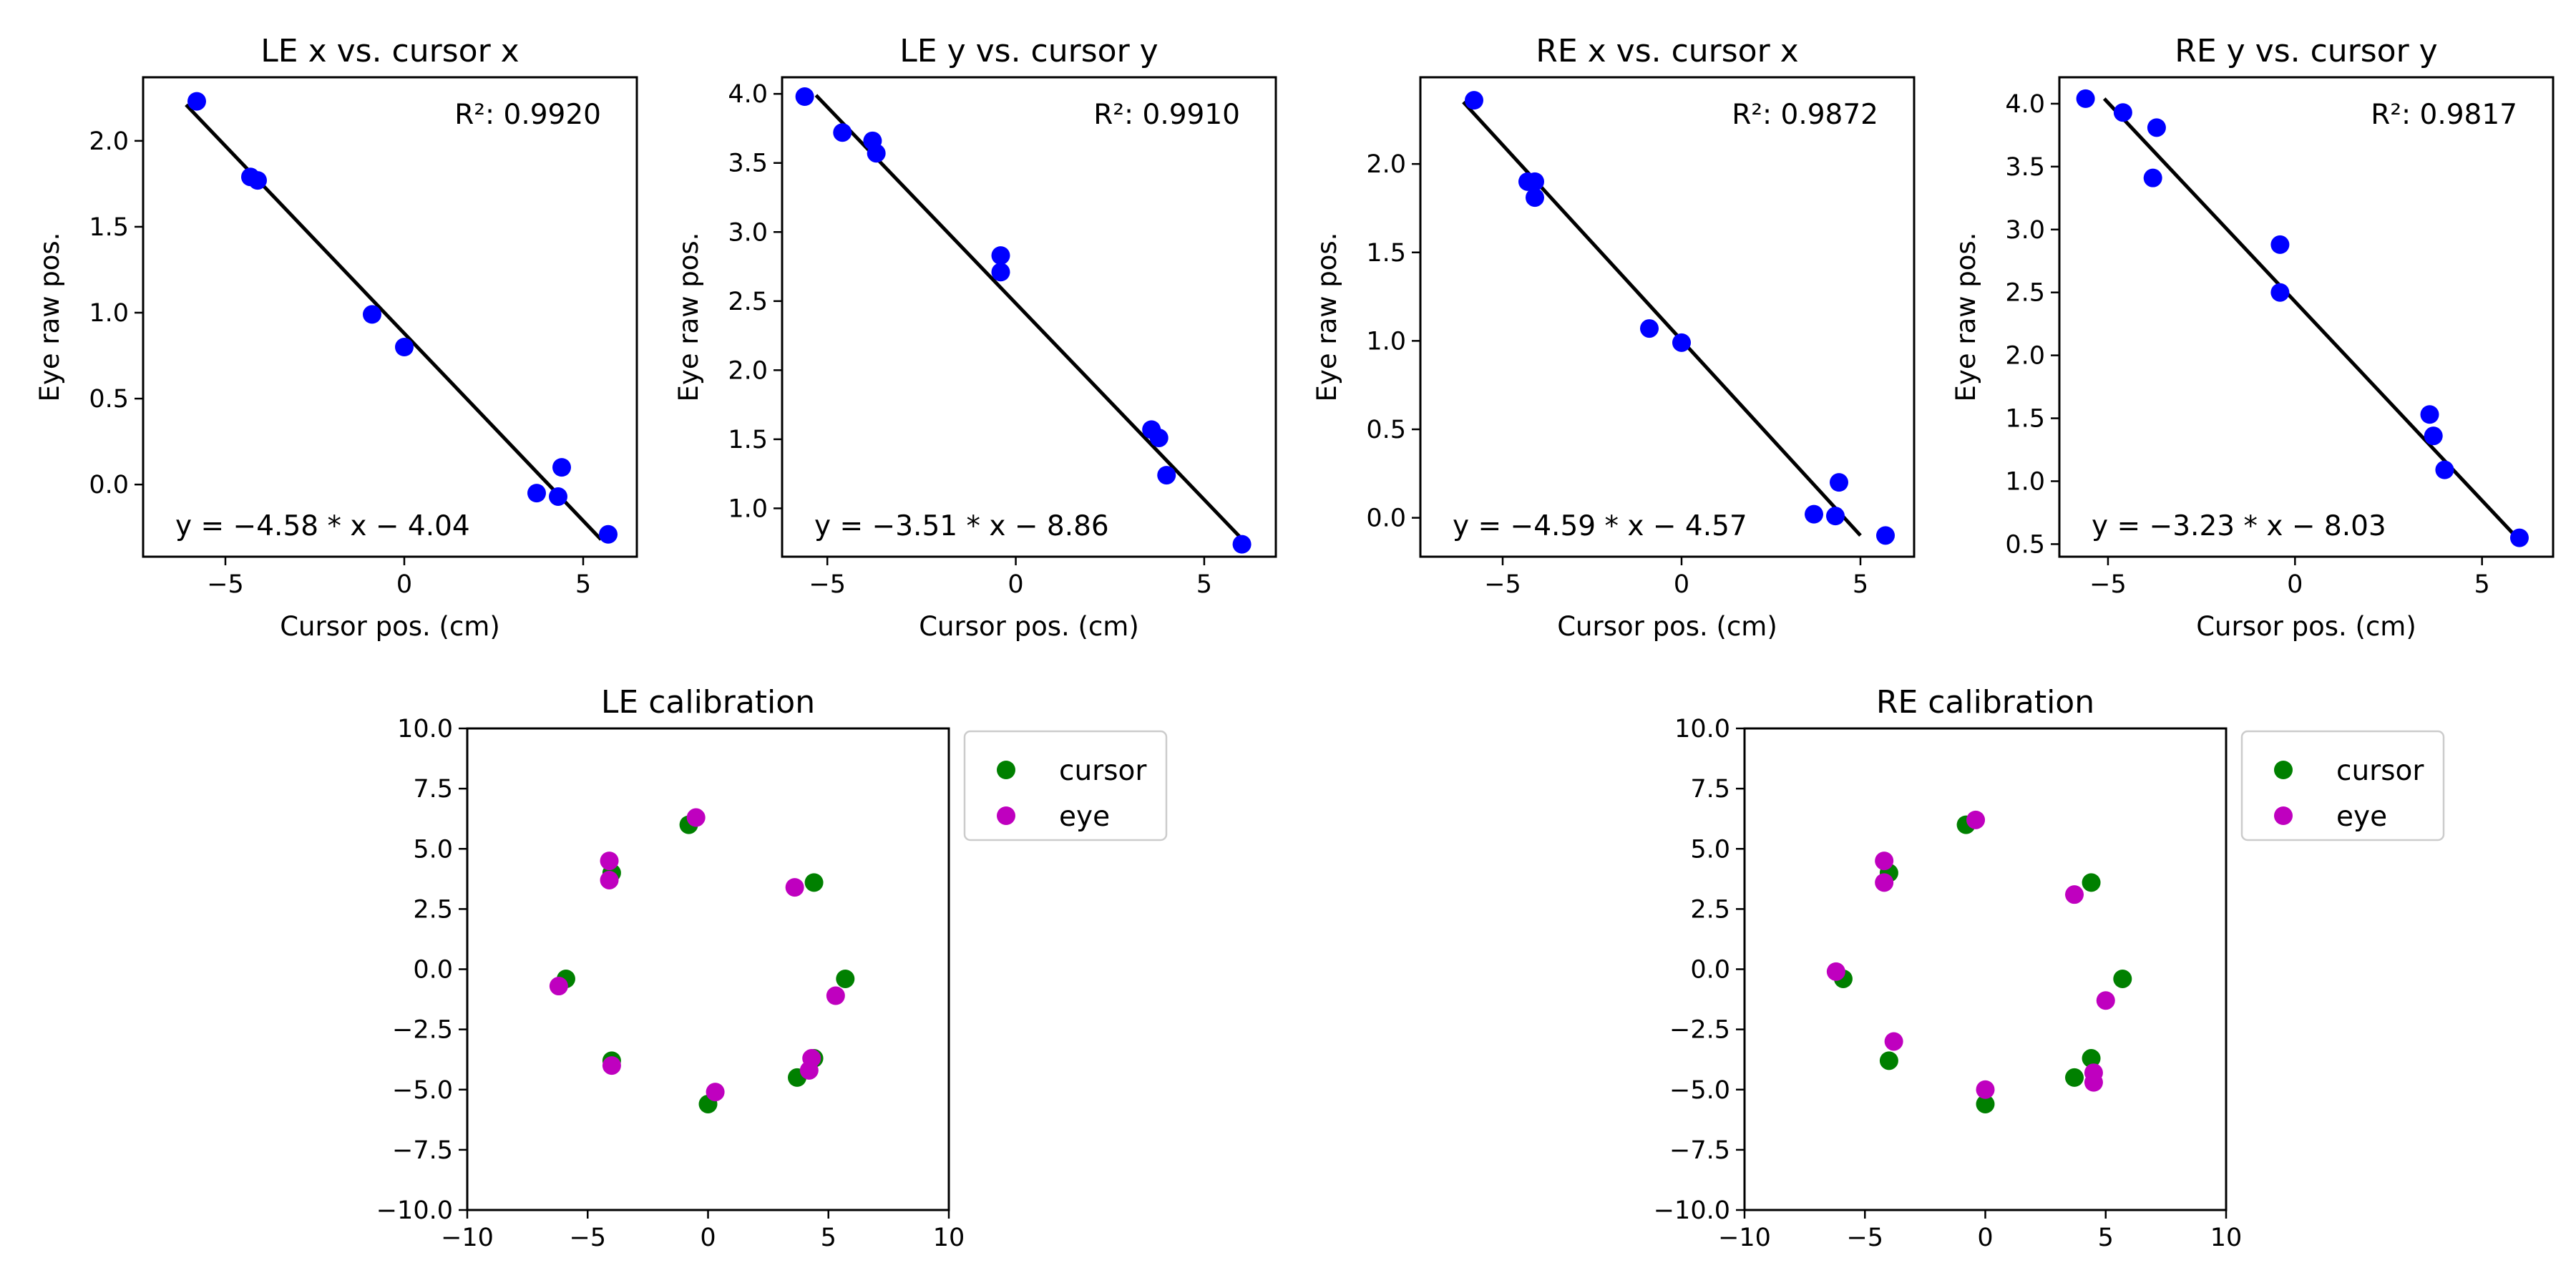 The width and height of the screenshot is (2576, 1288). What do you see at coordinates (322, 526) in the screenshot?
I see `equation-label: y = −4.58 * x − 4.04` at bounding box center [322, 526].